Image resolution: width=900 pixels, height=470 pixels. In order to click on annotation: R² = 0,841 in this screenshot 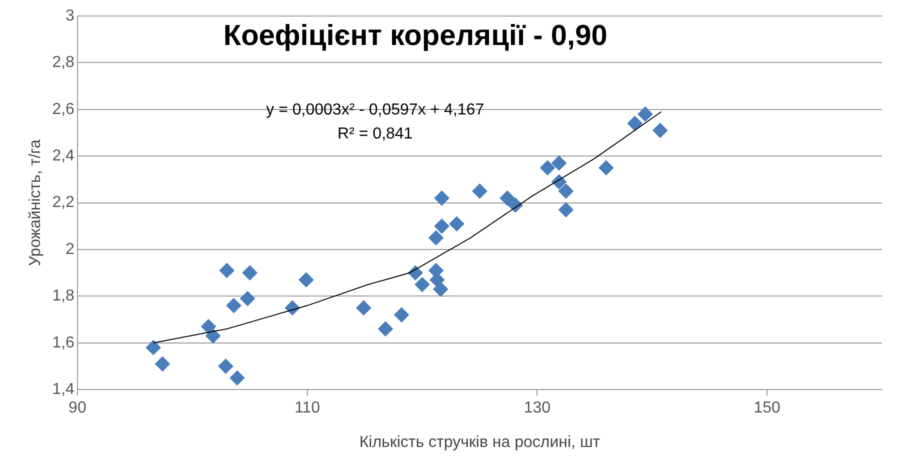, I will do `click(375, 133)`.